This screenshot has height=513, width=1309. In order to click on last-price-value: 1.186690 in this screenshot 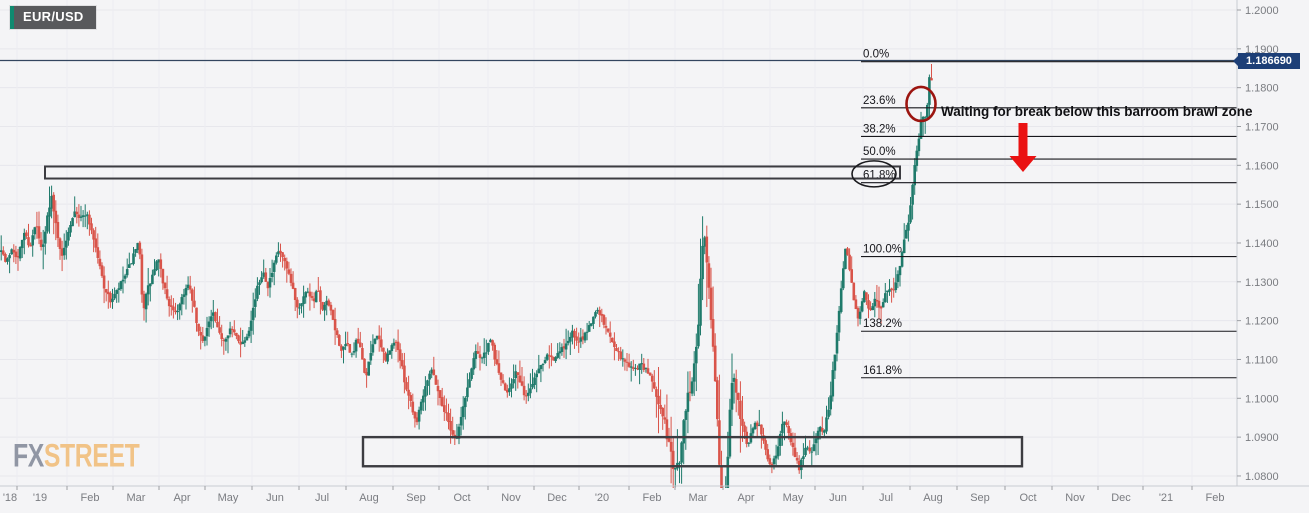, I will do `click(1269, 61)`.